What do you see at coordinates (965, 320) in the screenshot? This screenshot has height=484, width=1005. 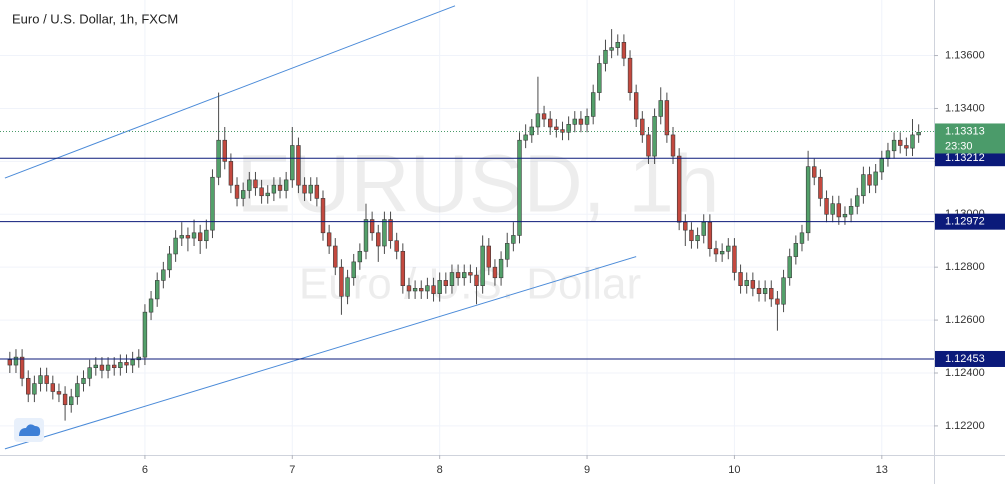 I see `y-tick-label: 1.12600` at bounding box center [965, 320].